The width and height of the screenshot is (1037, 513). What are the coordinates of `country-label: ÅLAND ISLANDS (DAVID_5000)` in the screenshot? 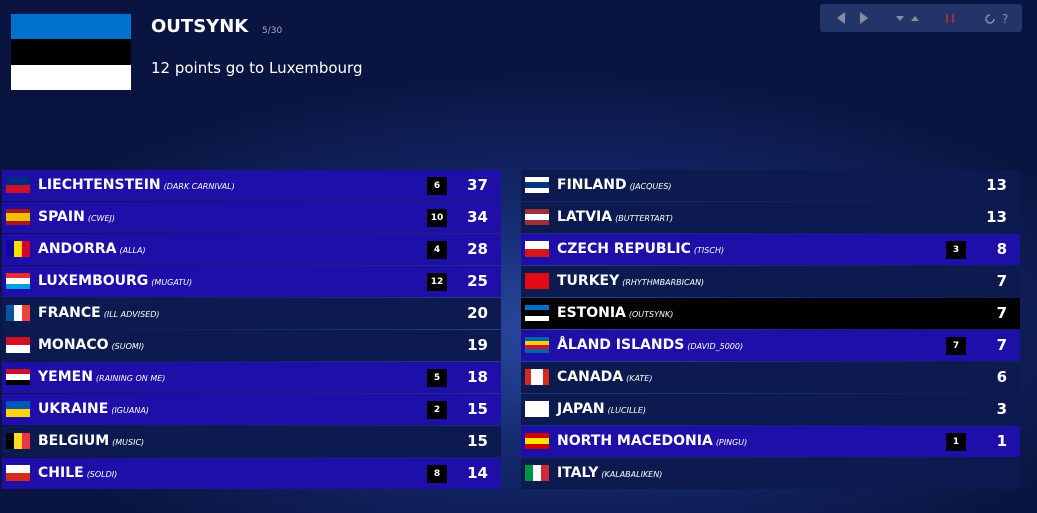 It's located at (650, 345).